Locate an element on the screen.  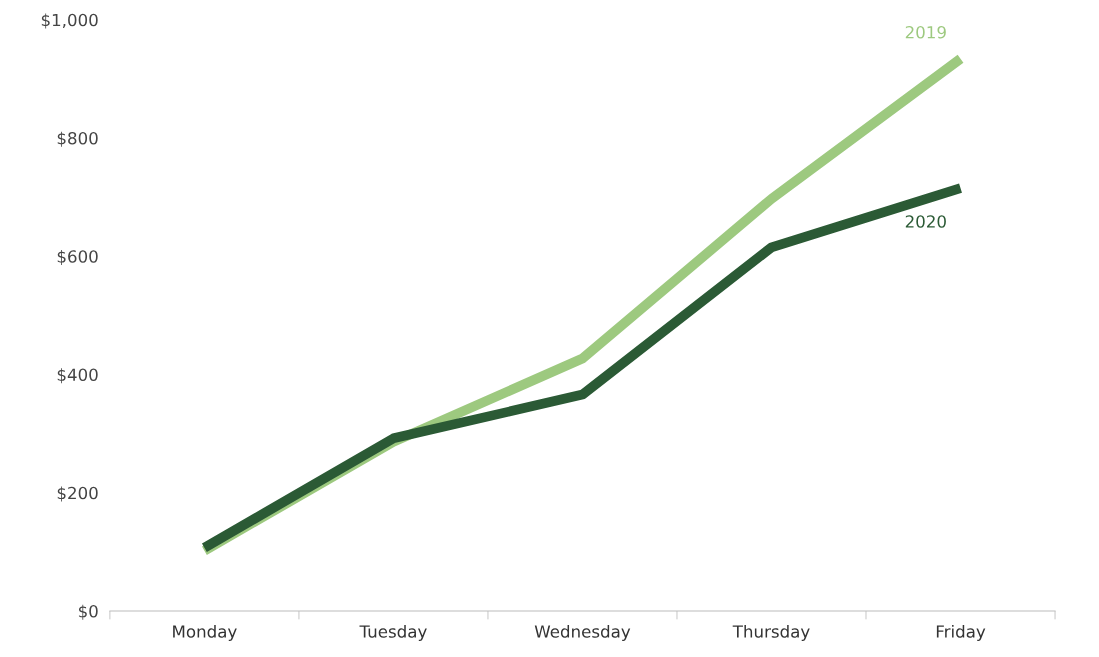
y-tick-label: $600 is located at coordinates (77, 257).